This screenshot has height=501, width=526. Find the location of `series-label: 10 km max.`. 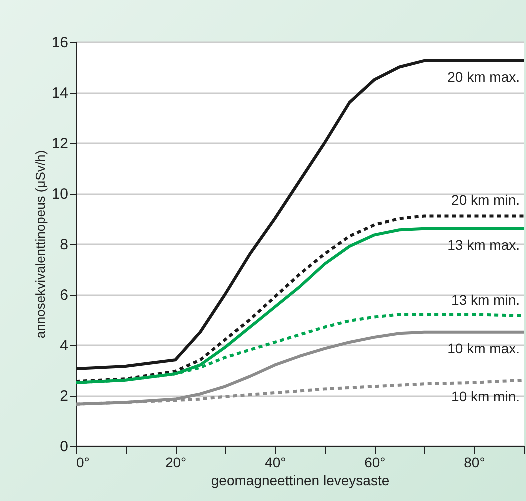

series-label: 10 km max. is located at coordinates (484, 348).